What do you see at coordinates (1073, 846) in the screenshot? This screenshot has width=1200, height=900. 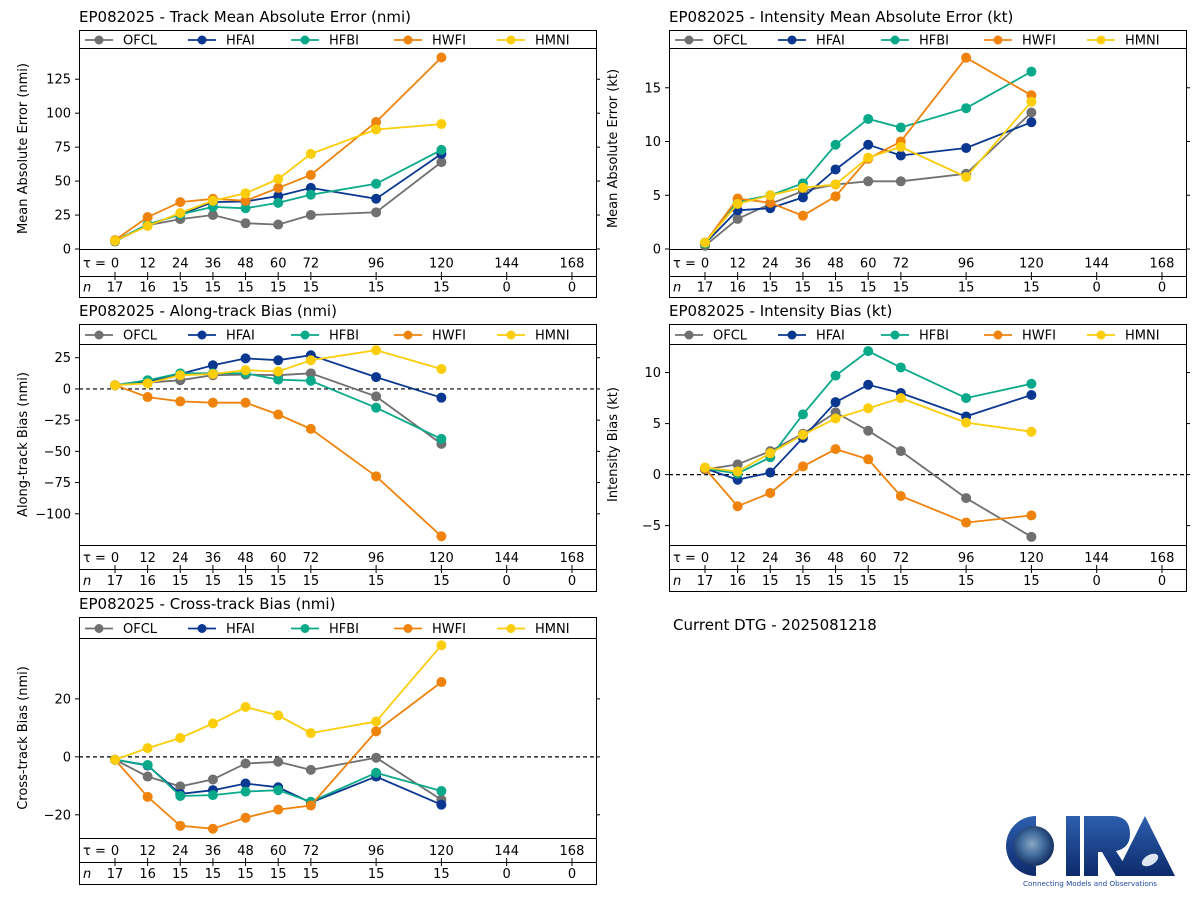 I see `logo-letter-i` at bounding box center [1073, 846].